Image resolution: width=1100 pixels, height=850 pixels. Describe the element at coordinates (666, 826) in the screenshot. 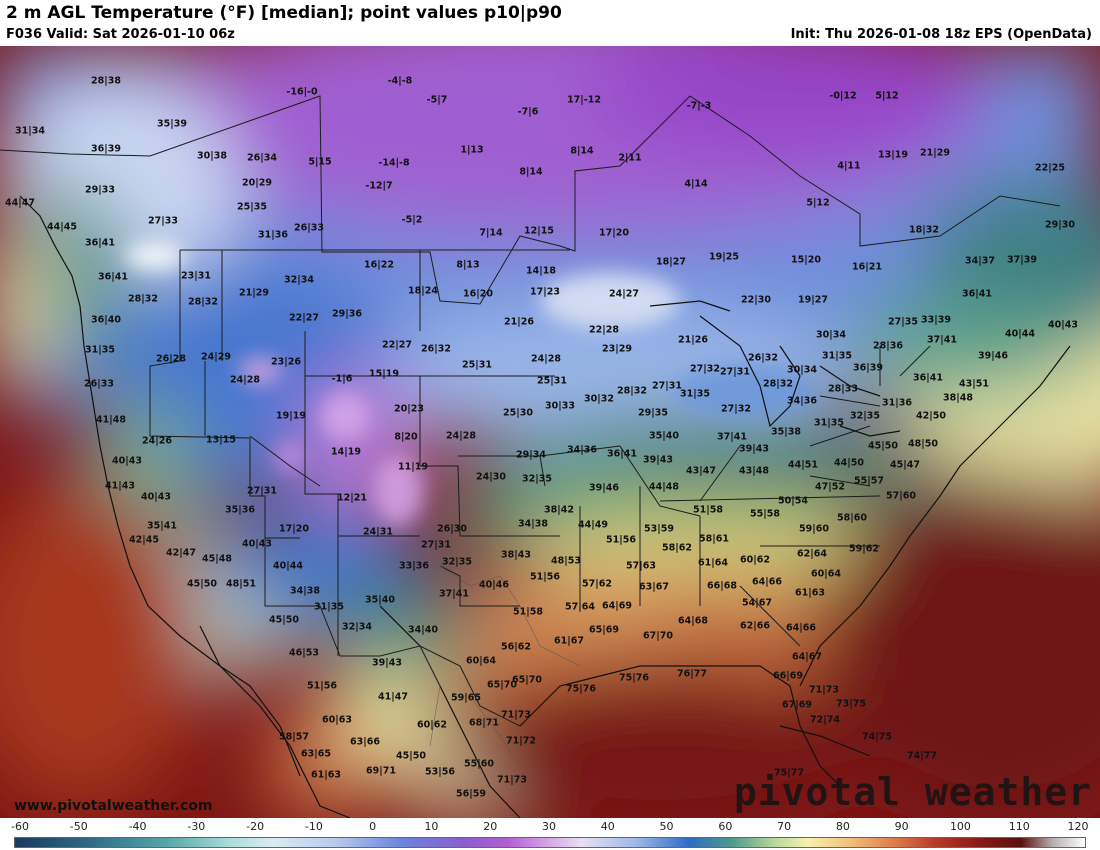

I see `legend-tick-label: 50` at that location.